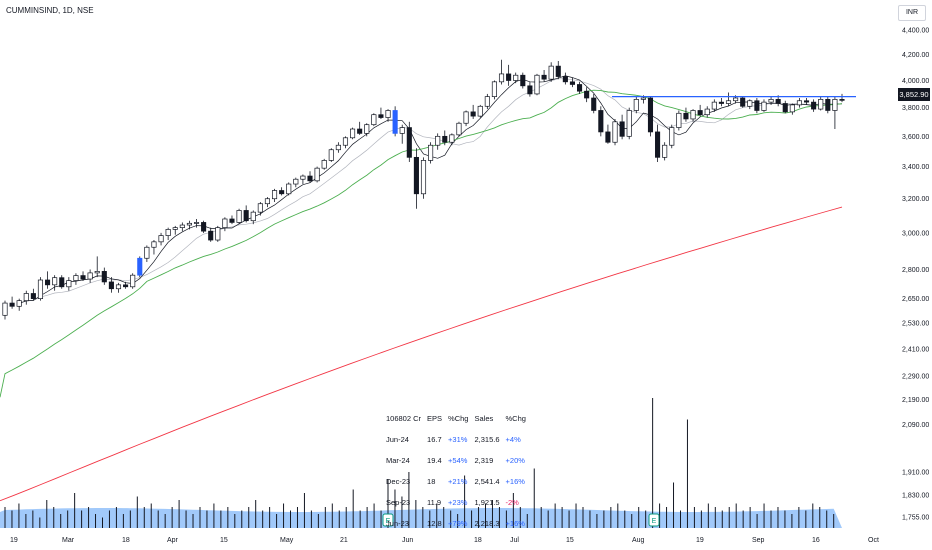  I want to click on earnings-icon: E, so click(388, 520).